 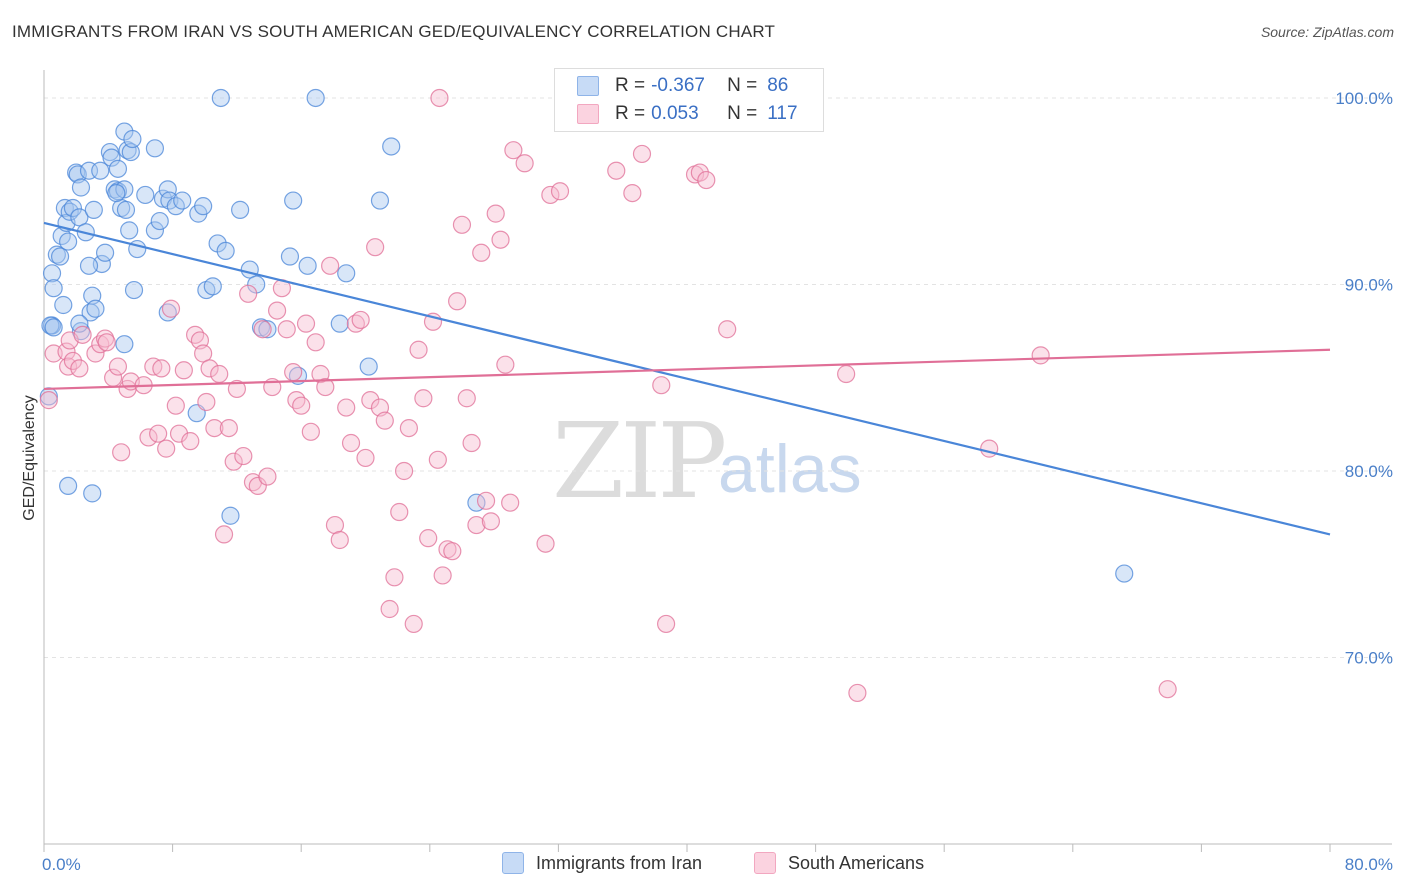 I want to click on legend-n-label: N =, so click(x=742, y=85).